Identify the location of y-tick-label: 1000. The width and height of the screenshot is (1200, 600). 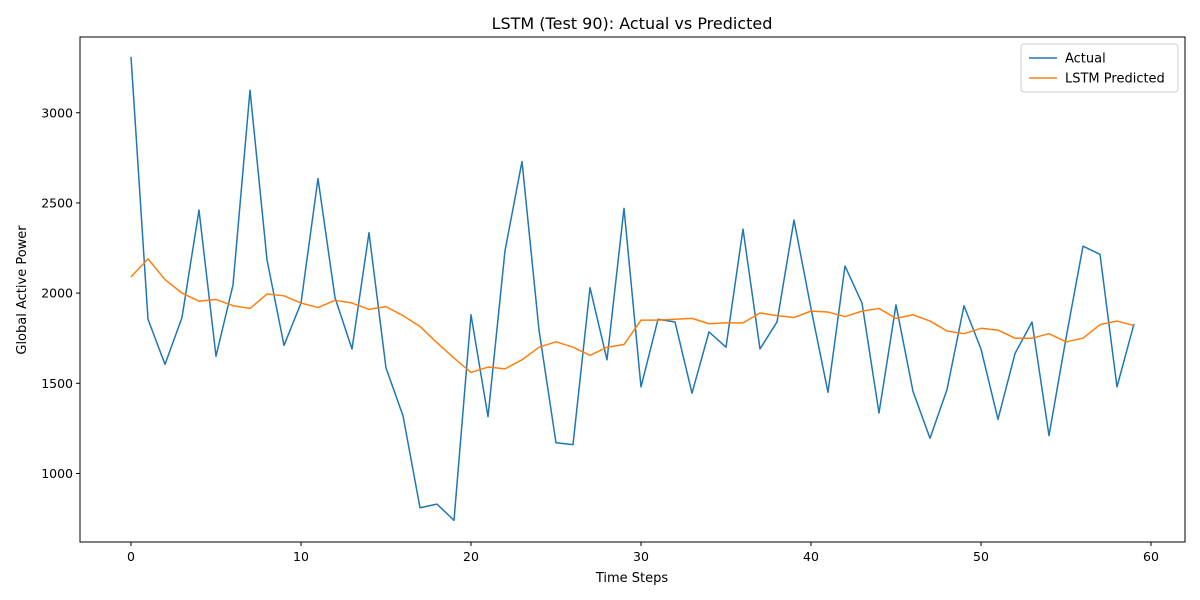
(57, 473).